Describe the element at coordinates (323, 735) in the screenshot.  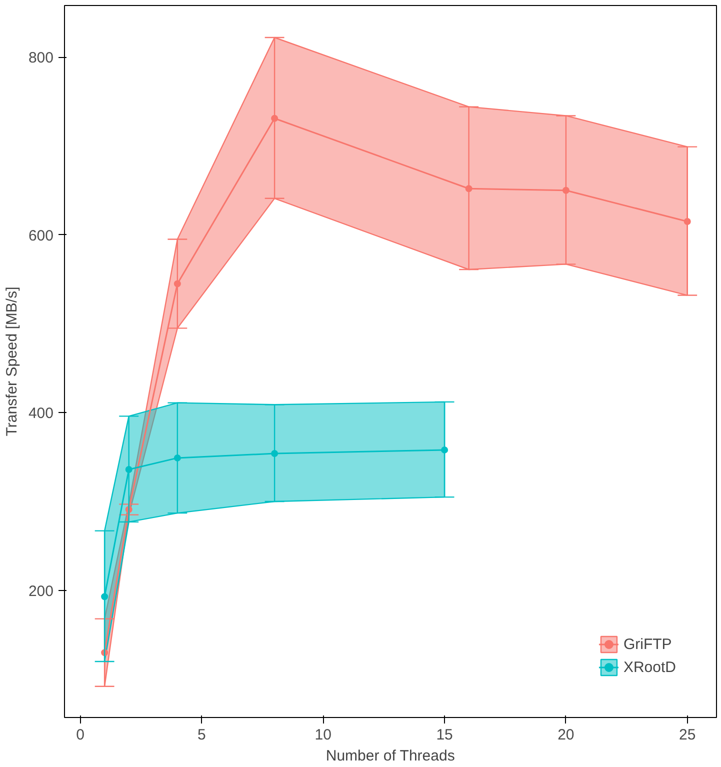
I see `x-tick-label: 10` at that location.